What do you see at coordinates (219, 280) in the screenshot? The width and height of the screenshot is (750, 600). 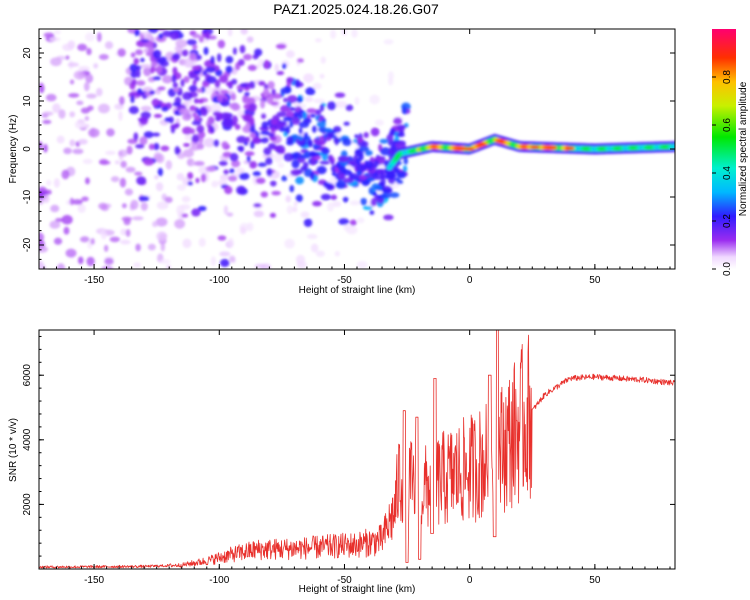 I see `top-xtick-label: -100` at bounding box center [219, 280].